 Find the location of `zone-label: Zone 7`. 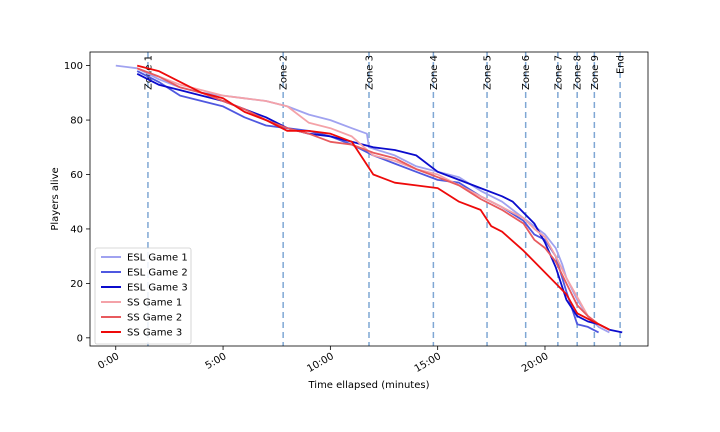

zone-label: Zone 7 is located at coordinates (558, 72).